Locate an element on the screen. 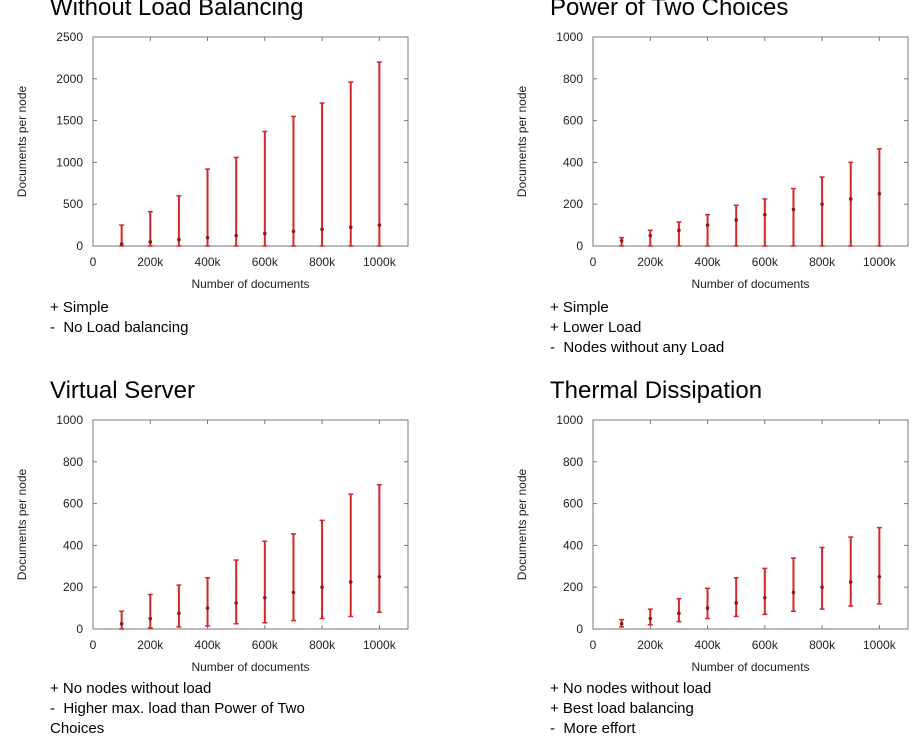 The image size is (924, 756). note-item: + Simple is located at coordinates (79, 307).